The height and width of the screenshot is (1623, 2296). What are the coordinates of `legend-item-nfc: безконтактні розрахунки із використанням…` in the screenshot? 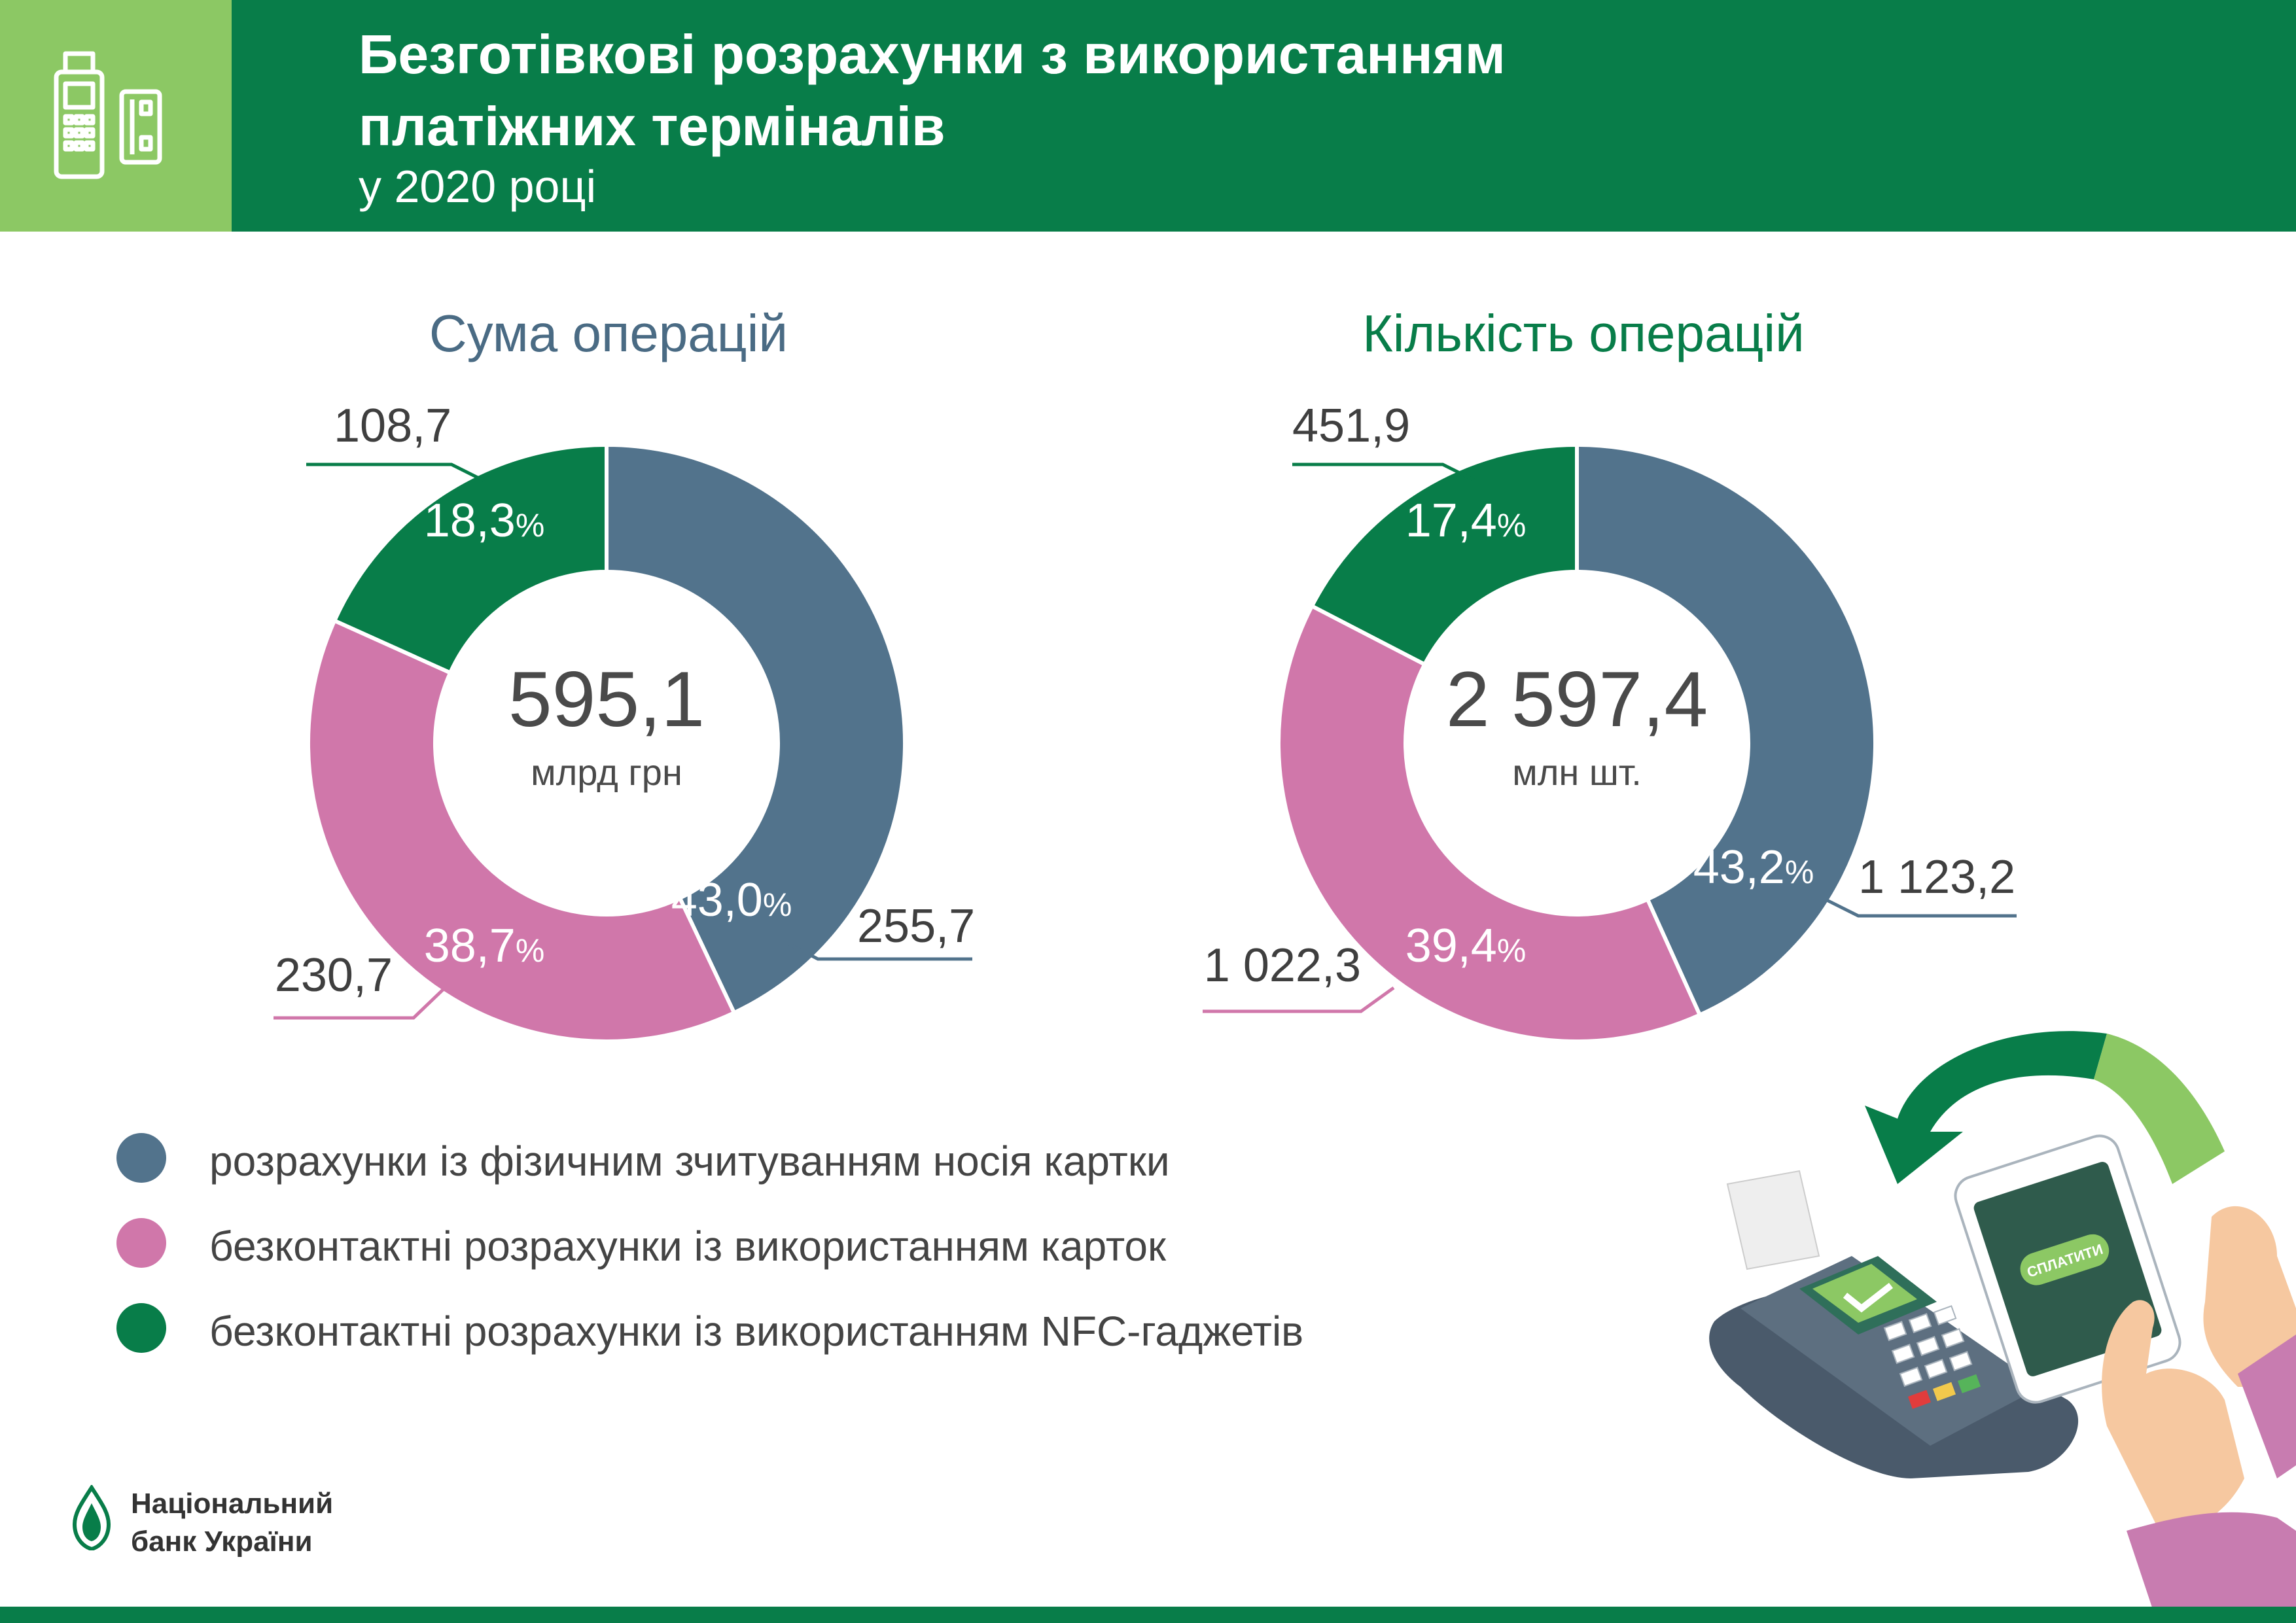 It's located at (766, 1328).